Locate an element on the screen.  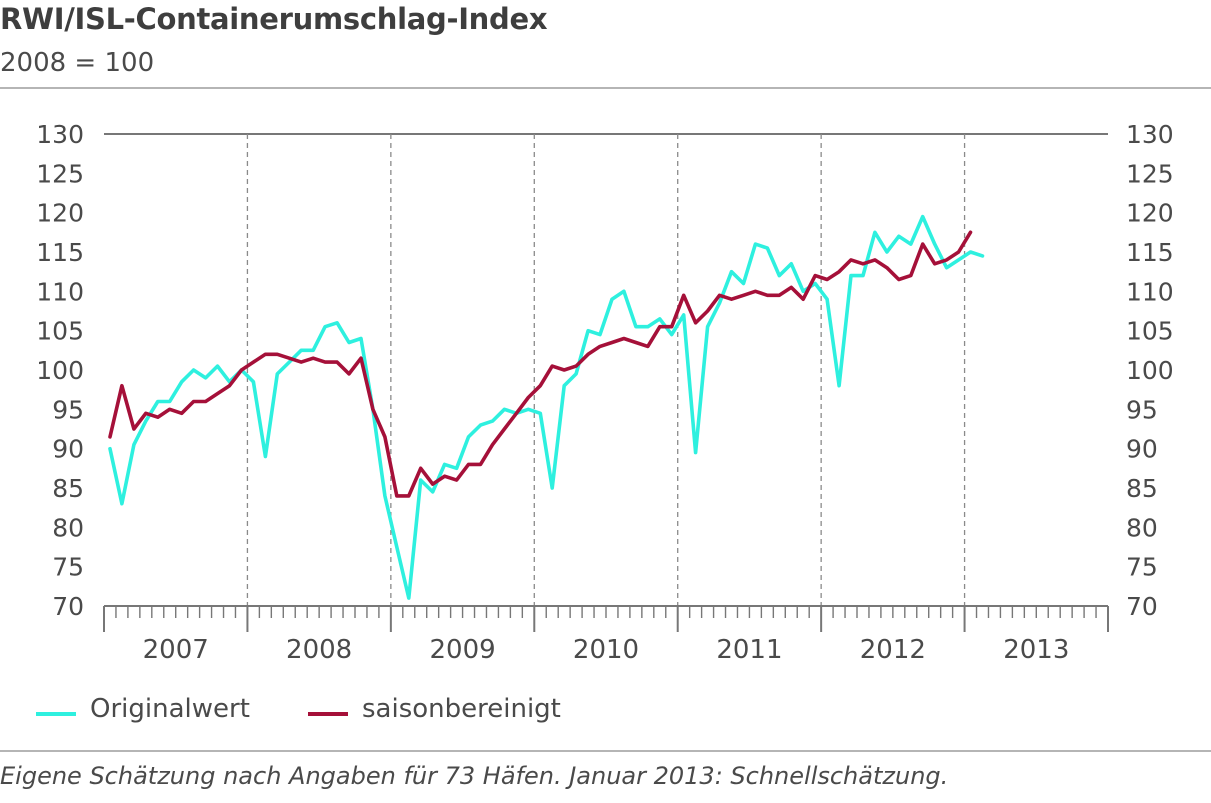
y-tick-label-right: 95 is located at coordinates (1142, 409).